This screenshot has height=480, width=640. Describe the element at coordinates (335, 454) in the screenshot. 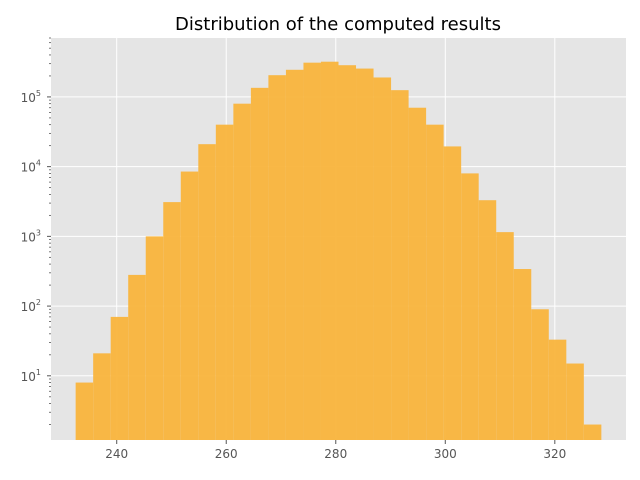

I see `x-tick-label: 280` at that location.